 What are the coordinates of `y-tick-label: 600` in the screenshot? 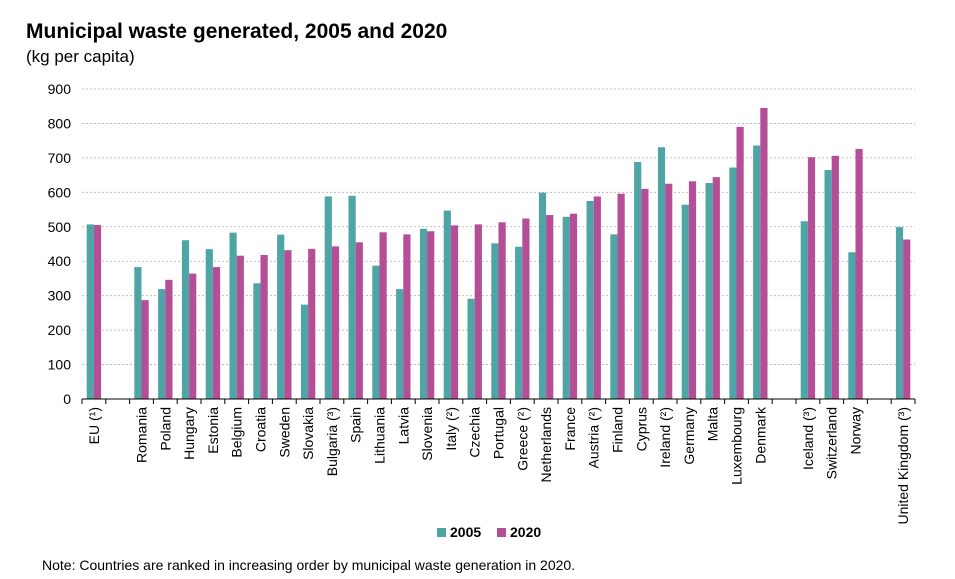 It's located at (60, 192).